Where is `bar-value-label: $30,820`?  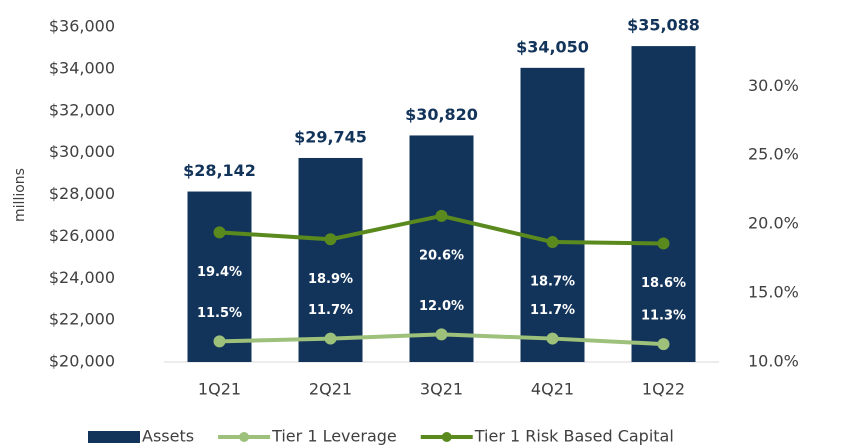 bar-value-label: $30,820 is located at coordinates (441, 114).